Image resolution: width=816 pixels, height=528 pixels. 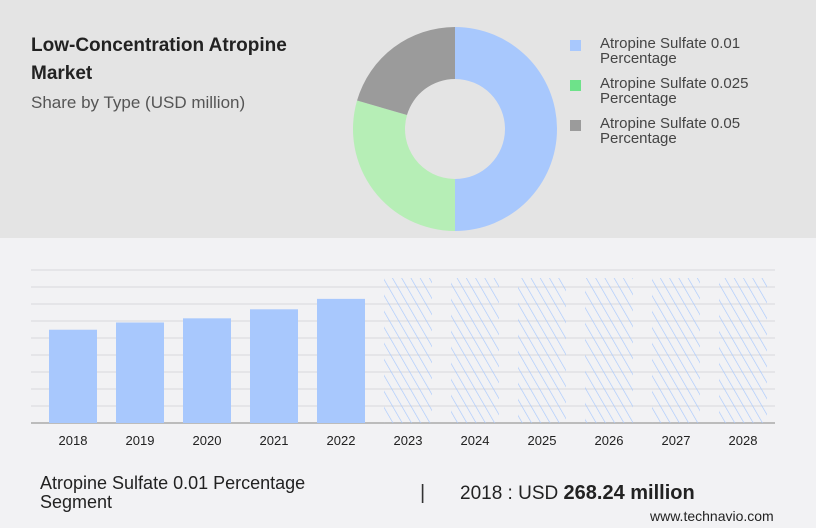 What do you see at coordinates (509, 493) in the screenshot?
I see `year-label: 2018 : USD` at bounding box center [509, 493].